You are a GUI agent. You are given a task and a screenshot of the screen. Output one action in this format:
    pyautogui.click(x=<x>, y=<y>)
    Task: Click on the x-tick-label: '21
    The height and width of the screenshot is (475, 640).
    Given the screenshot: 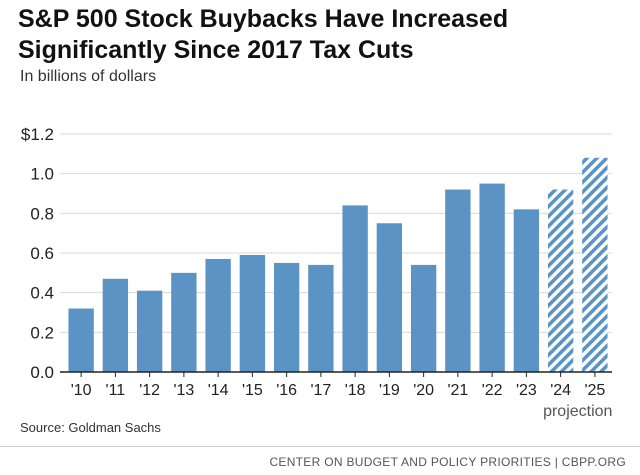 What is the action you would take?
    pyautogui.click(x=457, y=390)
    